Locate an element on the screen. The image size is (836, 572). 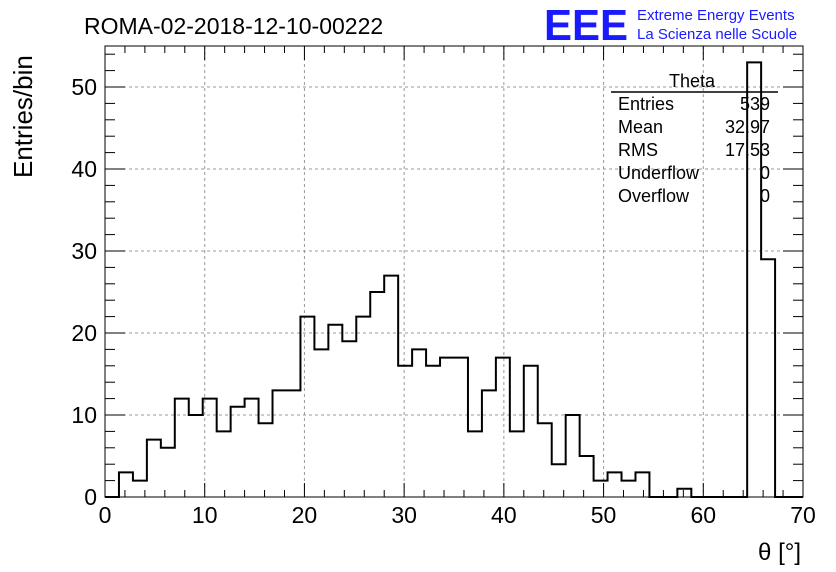
stats-row-label: Underflow is located at coordinates (659, 173).